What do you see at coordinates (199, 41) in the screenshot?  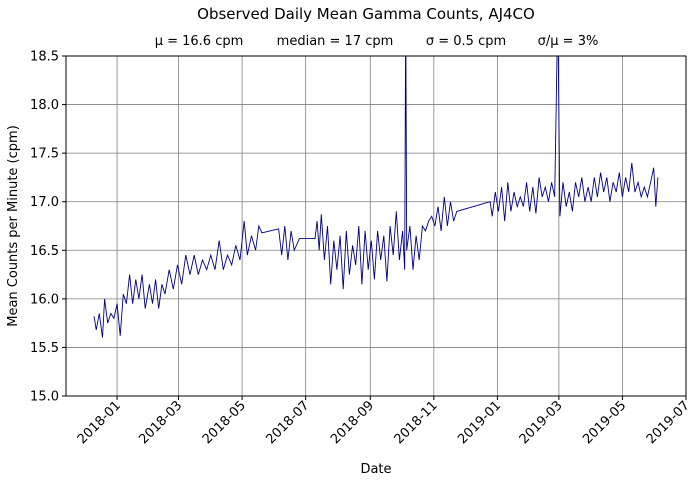 I see `subtitle-mean: μ = 16.6 cpm` at bounding box center [199, 41].